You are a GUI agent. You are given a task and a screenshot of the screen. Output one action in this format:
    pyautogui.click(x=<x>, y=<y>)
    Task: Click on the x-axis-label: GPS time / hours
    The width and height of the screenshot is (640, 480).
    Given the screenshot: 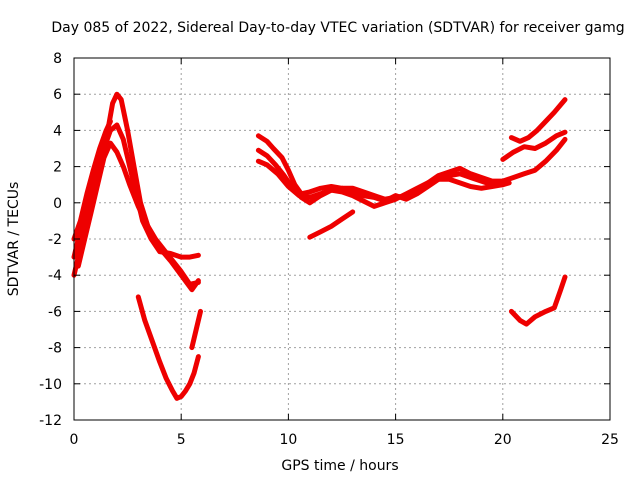 What is the action you would take?
    pyautogui.click(x=339, y=466)
    